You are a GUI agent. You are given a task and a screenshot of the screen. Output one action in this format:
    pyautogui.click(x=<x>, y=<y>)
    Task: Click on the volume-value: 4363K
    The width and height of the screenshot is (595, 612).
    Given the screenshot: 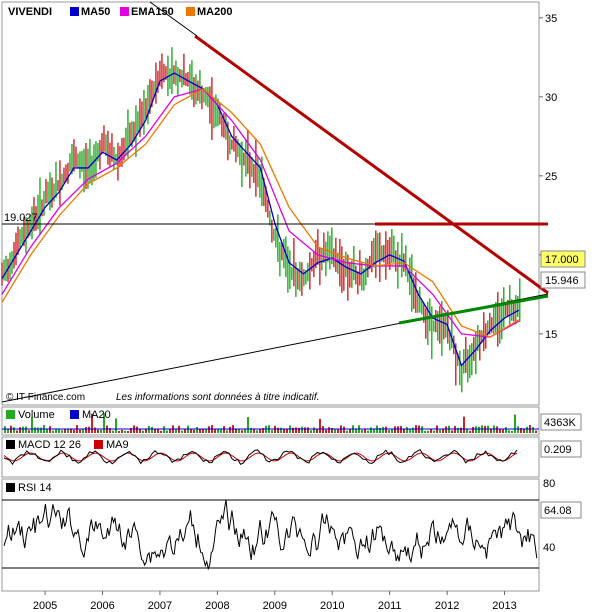 What is the action you would take?
    pyautogui.click(x=560, y=423)
    